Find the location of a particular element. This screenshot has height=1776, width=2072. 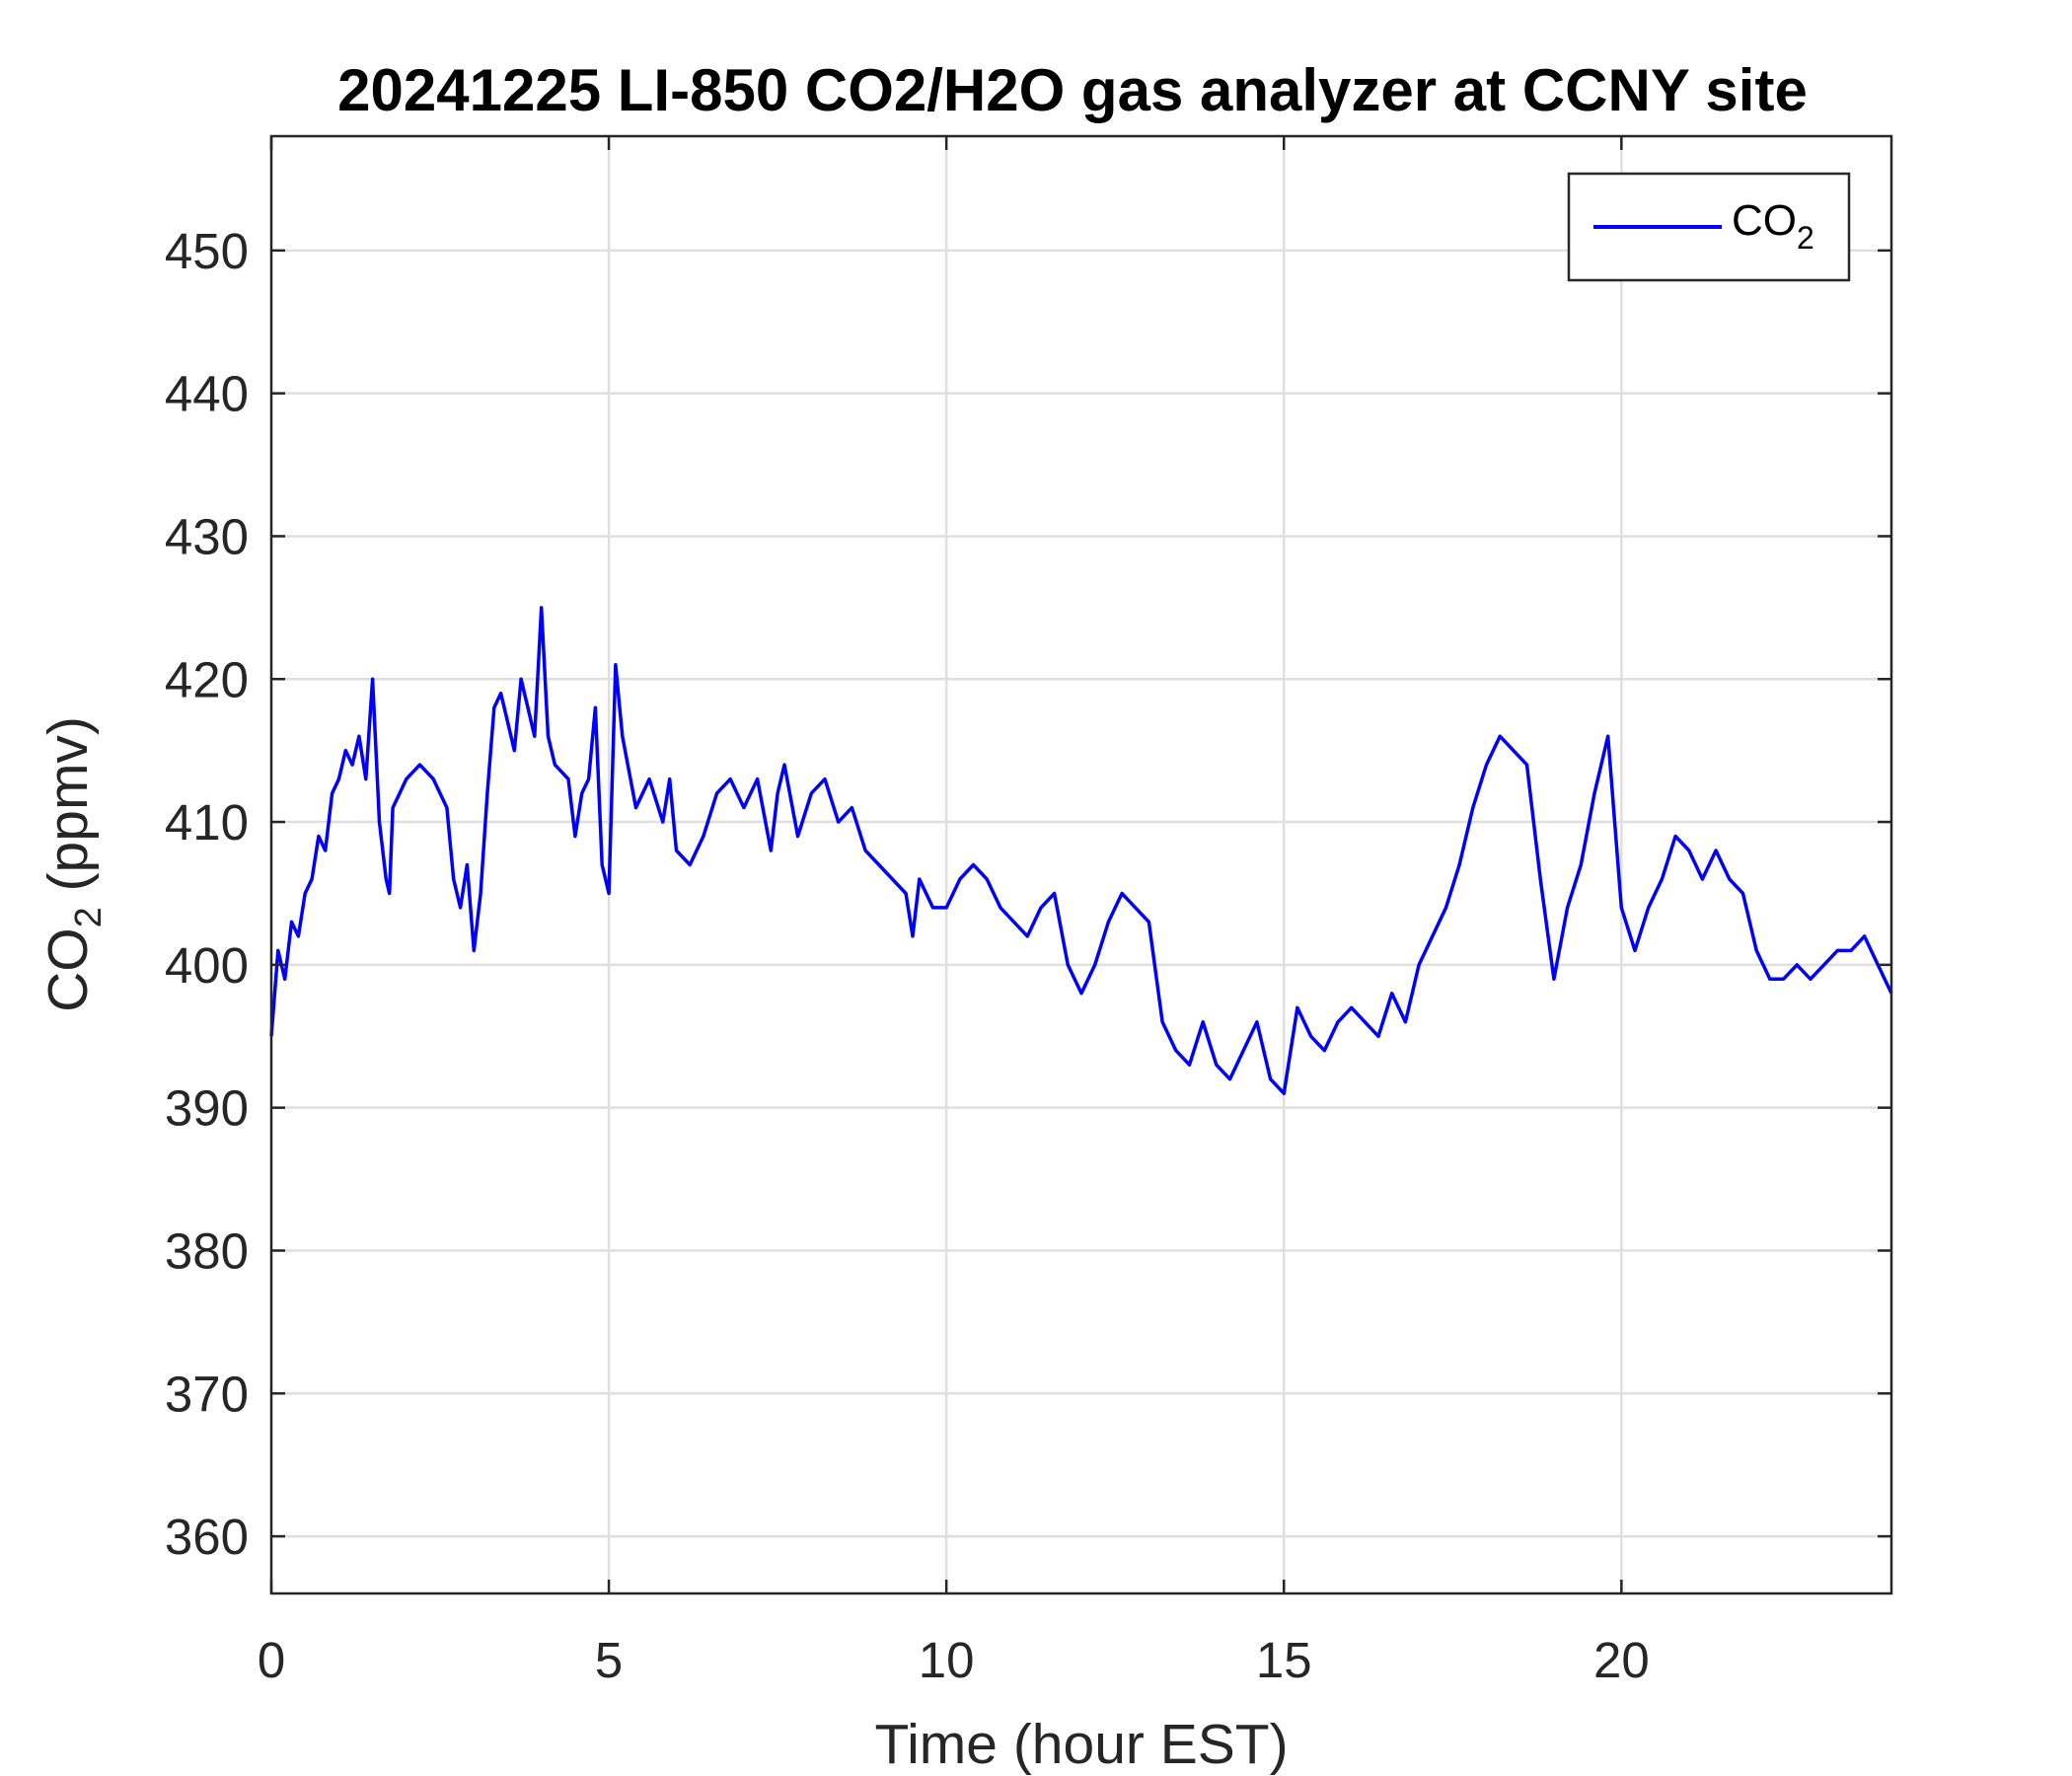

y-axis-label-subscript: 2 is located at coordinates (89, 917).